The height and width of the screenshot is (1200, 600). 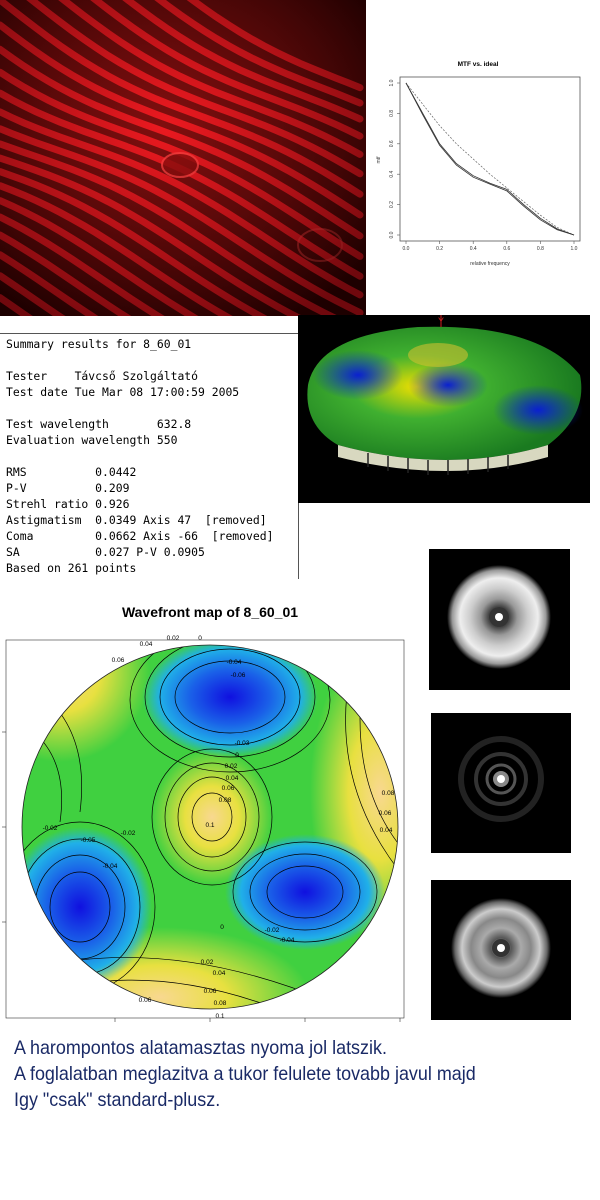 What do you see at coordinates (71, 472) in the screenshot?
I see `summary-line: RMS 0.0442` at bounding box center [71, 472].